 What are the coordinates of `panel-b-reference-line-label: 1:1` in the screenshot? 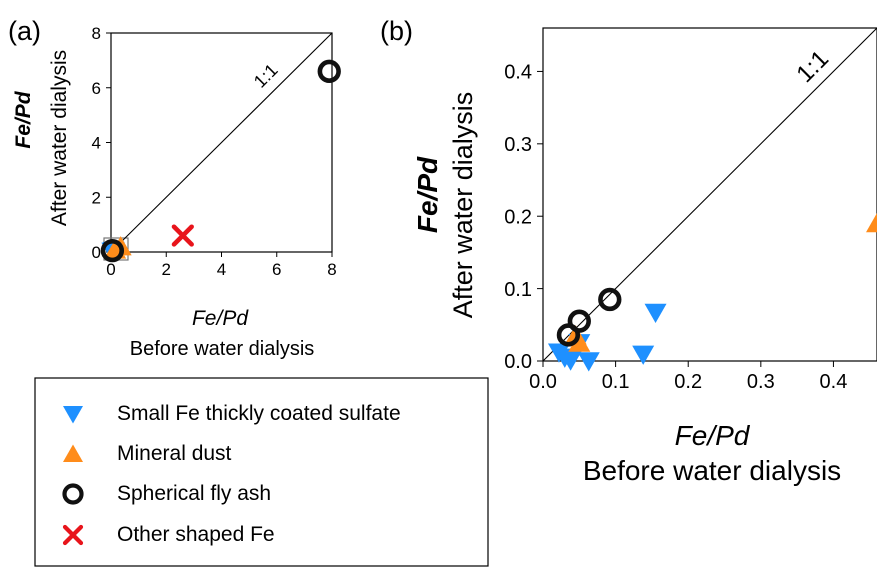 It's located at (812, 66).